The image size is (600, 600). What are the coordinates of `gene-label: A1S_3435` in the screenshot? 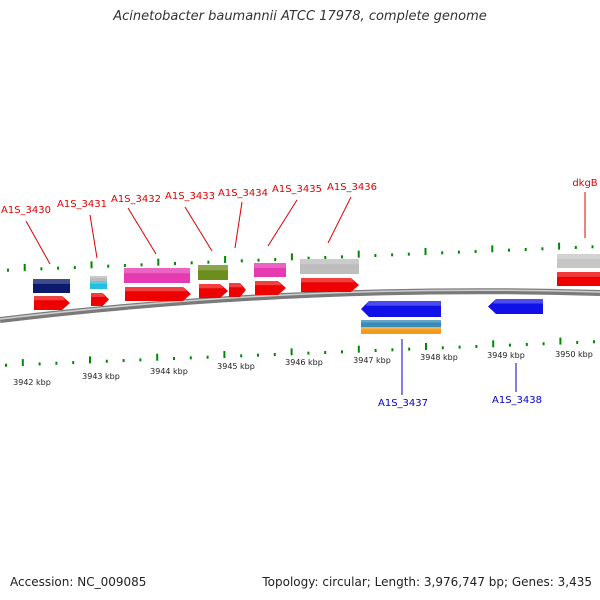 It's located at (297, 189).